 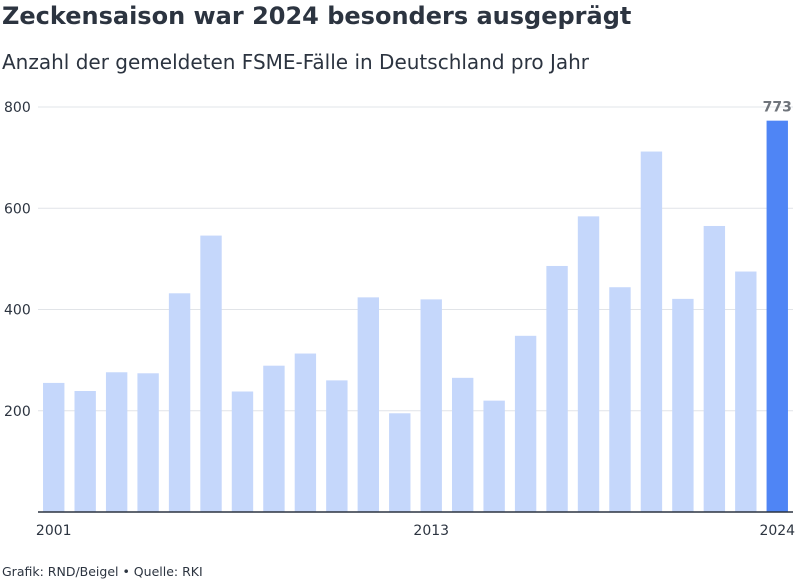 What do you see at coordinates (368, 404) in the screenshot?
I see `bar-2011` at bounding box center [368, 404].